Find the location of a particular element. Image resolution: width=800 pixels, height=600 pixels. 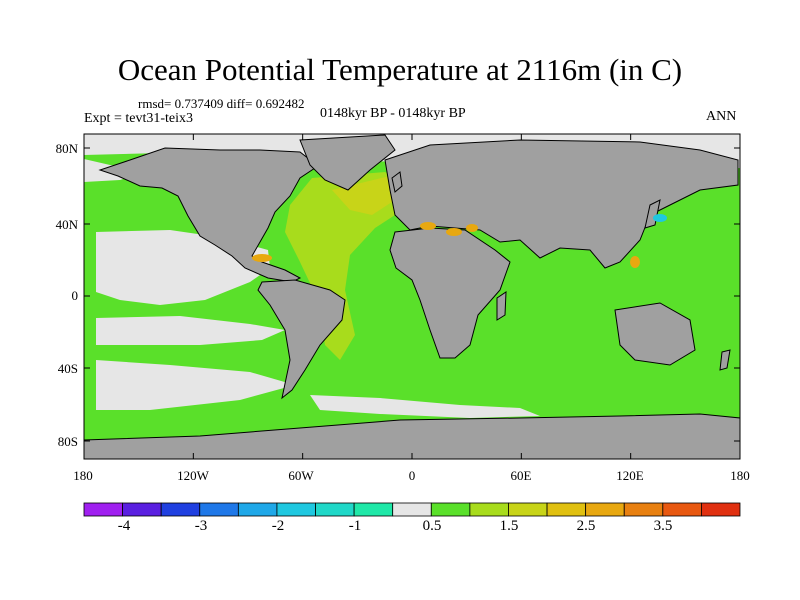

north-atlantic-warm-region is located at coordinates (365, 195).